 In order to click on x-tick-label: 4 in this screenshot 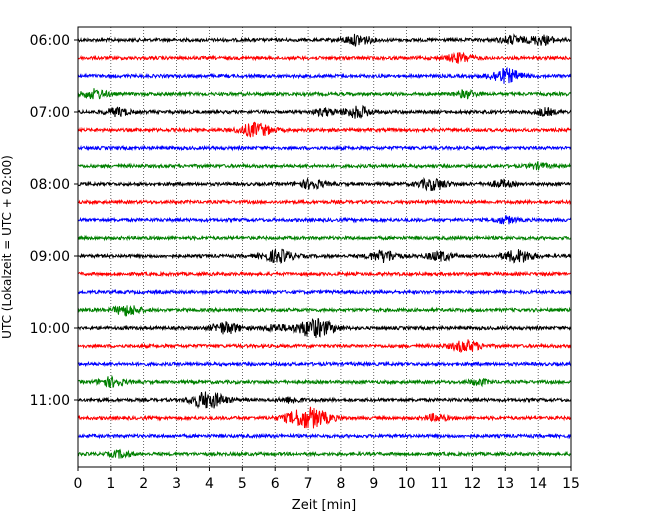, I will do `click(209, 484)`.